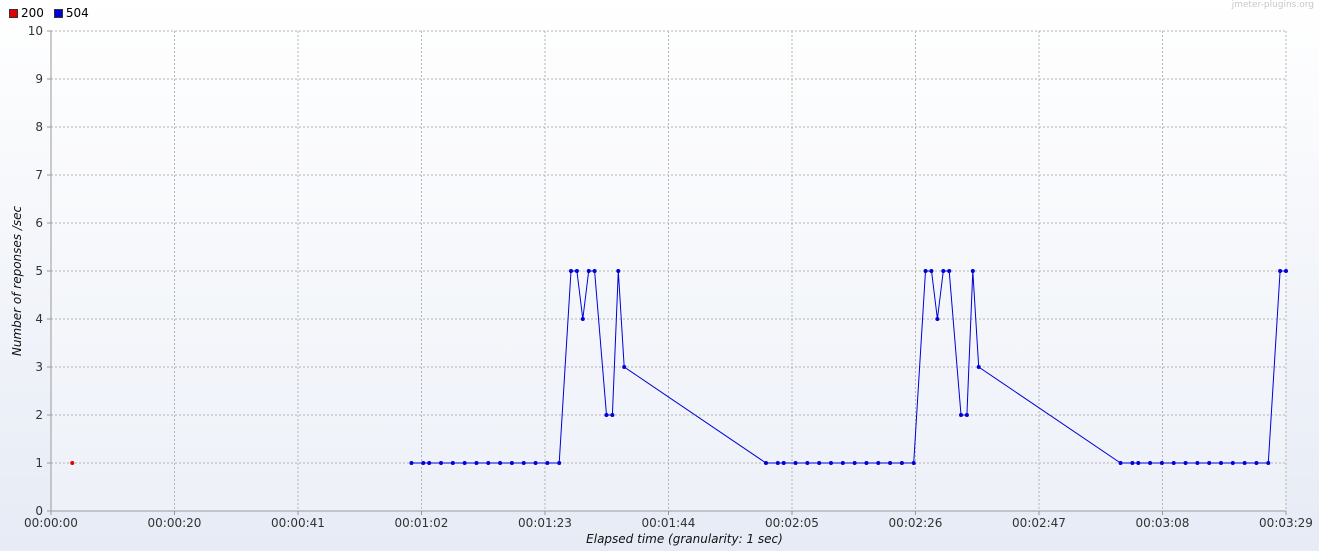  Describe the element at coordinates (545, 523) in the screenshot. I see `x-tick-label: 00:01:23` at that location.